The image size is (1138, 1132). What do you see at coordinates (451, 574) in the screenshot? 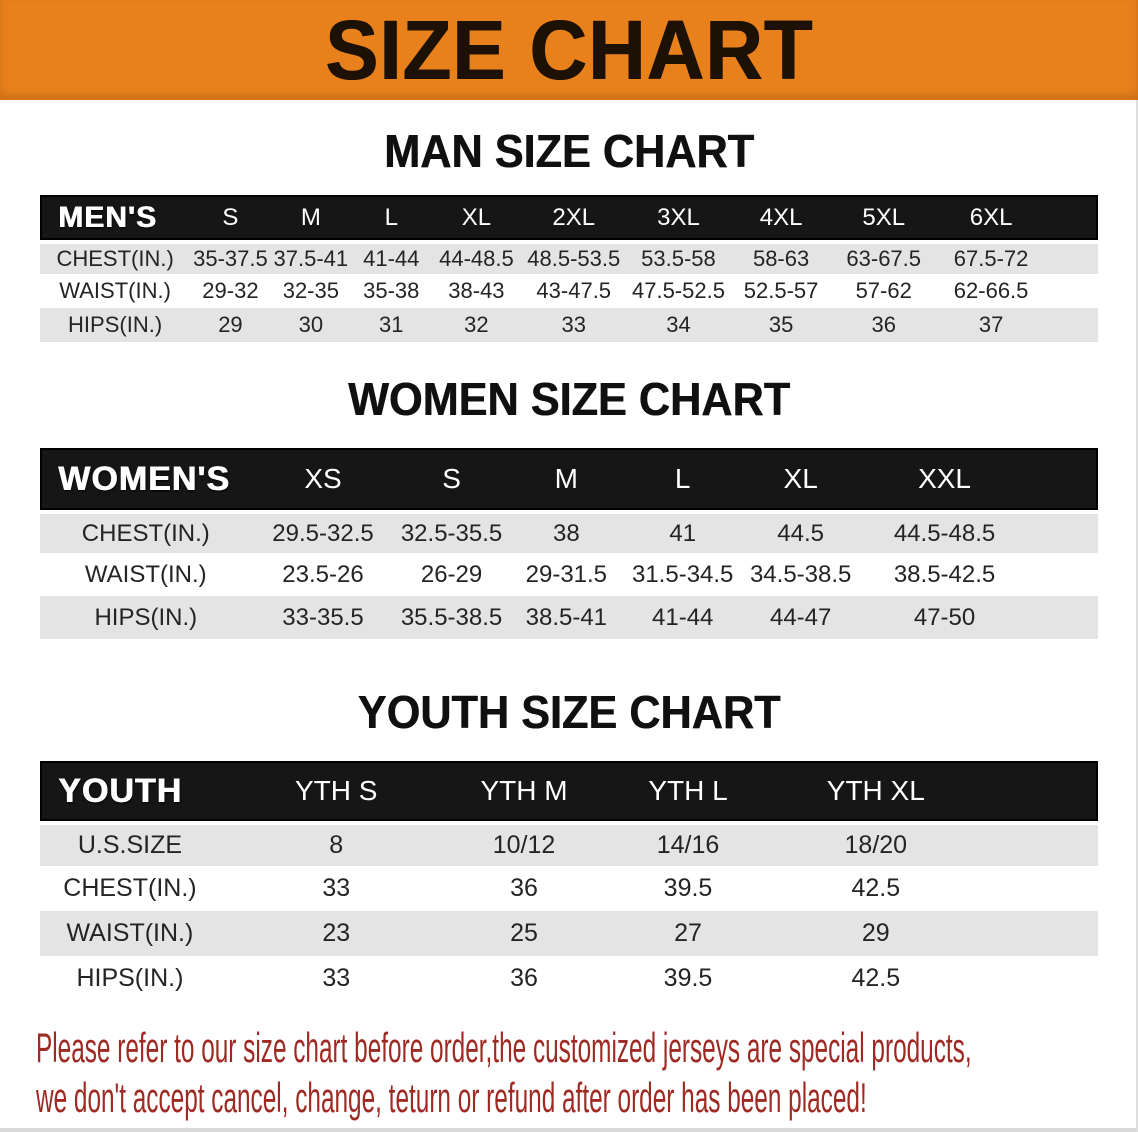
I see `size-value: 26-29` at bounding box center [451, 574].